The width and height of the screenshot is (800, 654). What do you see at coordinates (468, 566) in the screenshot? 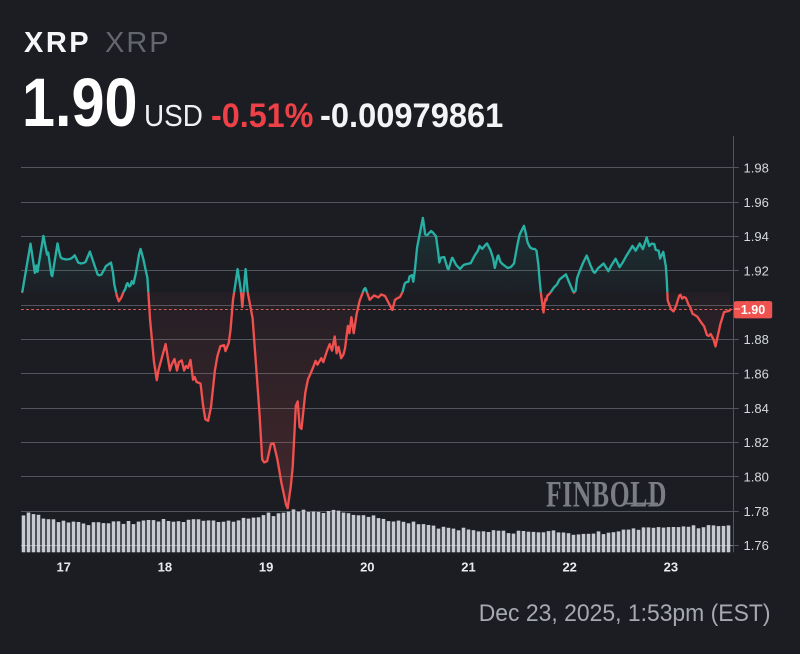
I see `svg-text: 21` at bounding box center [468, 566].